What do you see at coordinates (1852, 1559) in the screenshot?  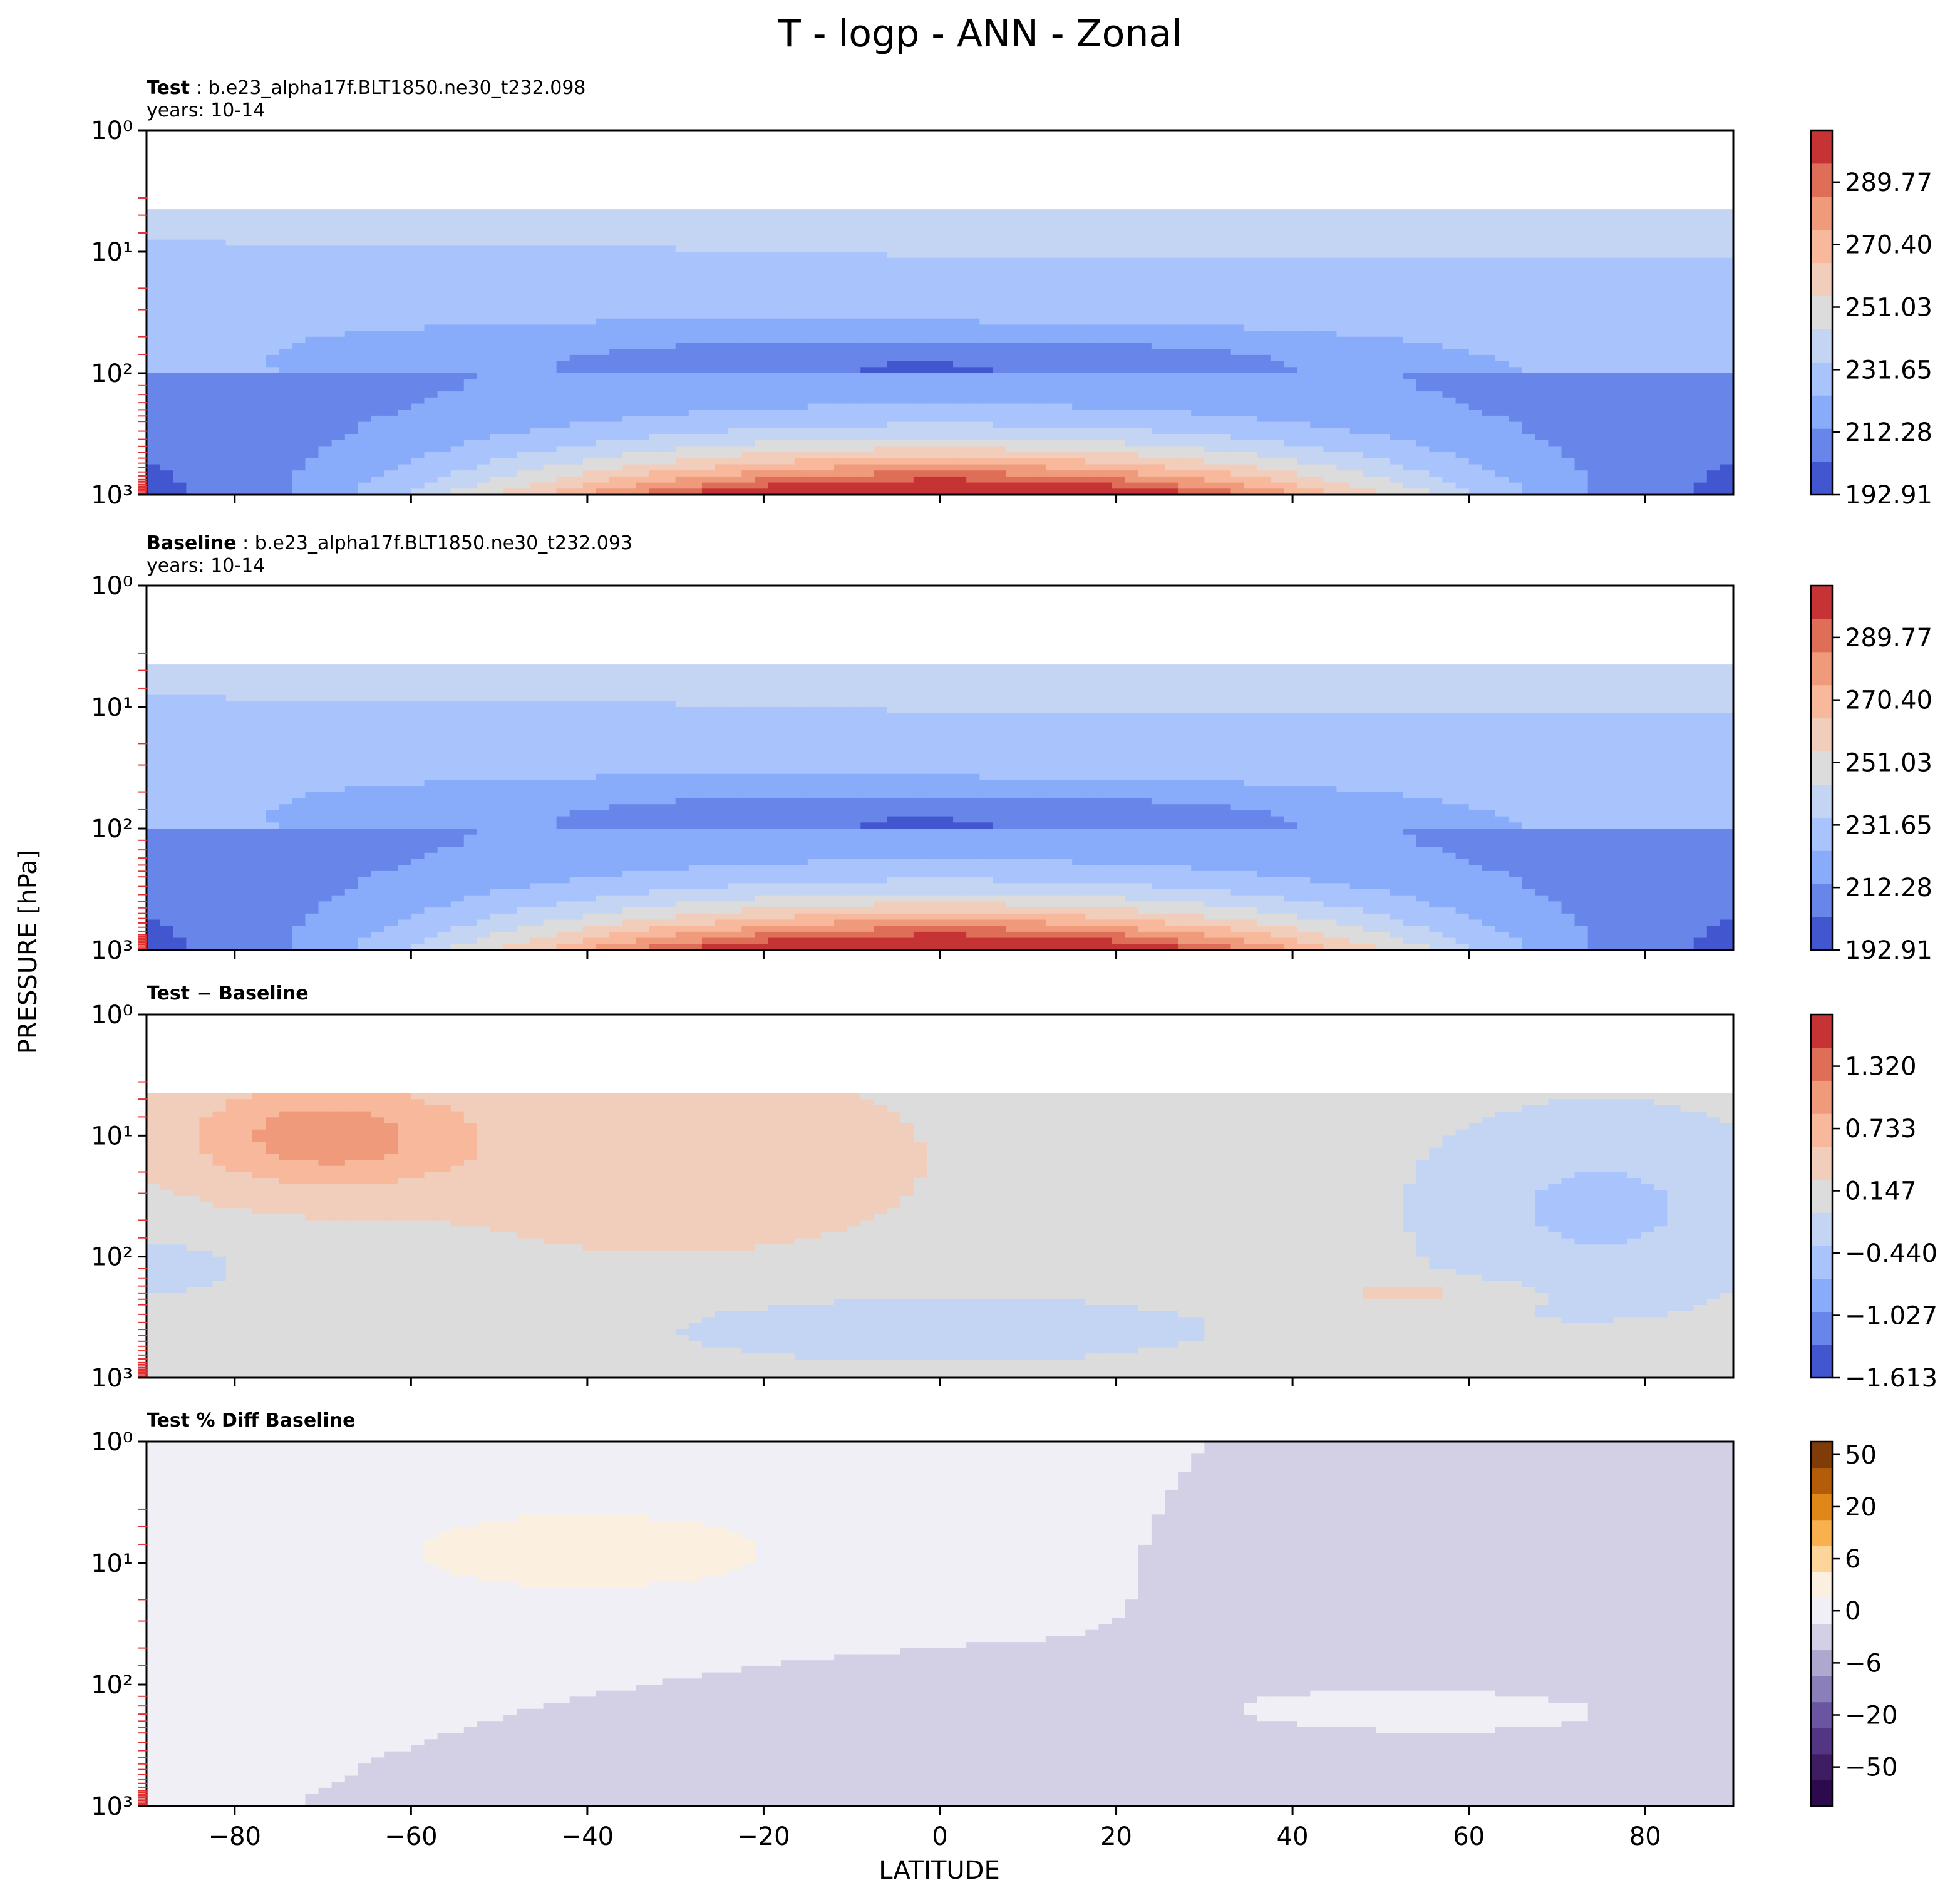 I see `colorbar-tick-label: 6` at bounding box center [1852, 1559].